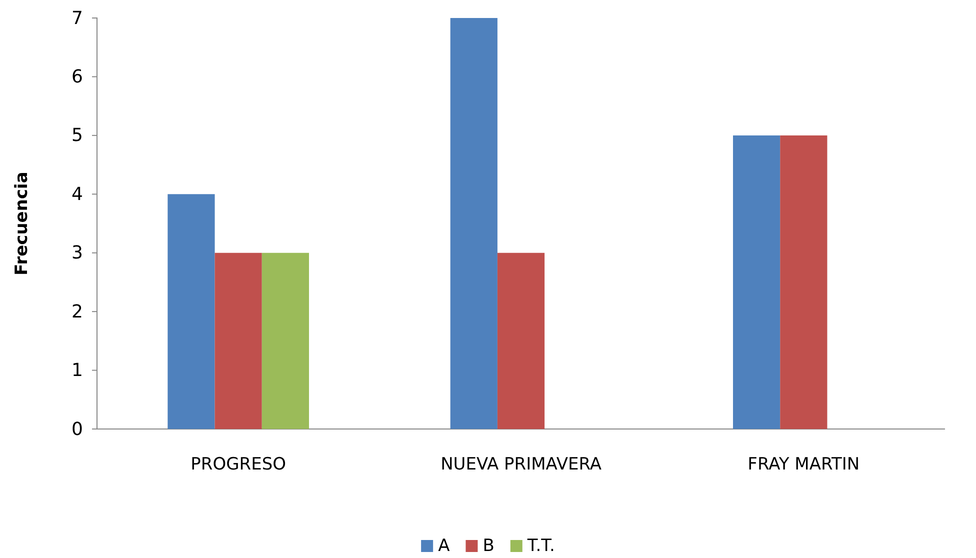 The width and height of the screenshot is (976, 558). I want to click on legend-label: T.T., so click(540, 546).